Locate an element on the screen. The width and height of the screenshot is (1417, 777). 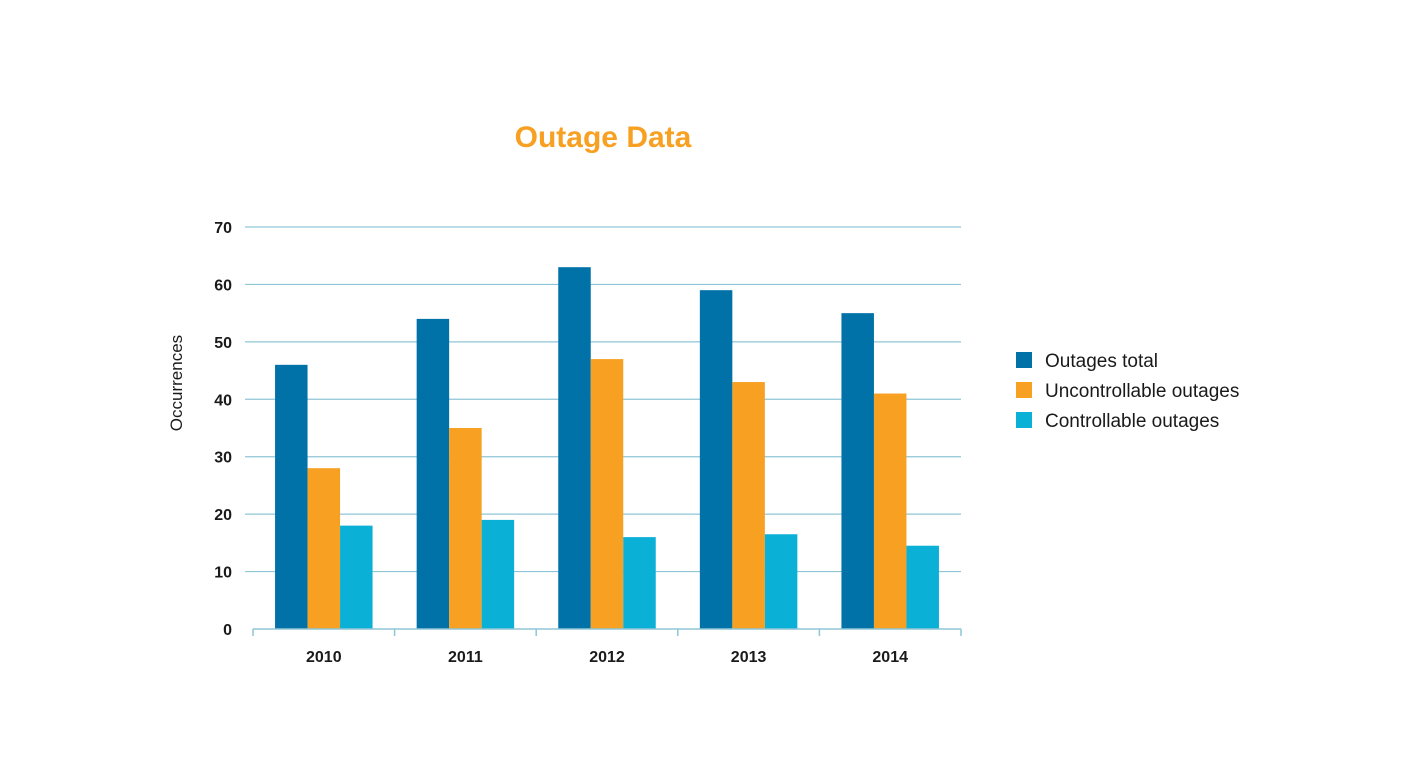
x-tick-label: 2011 is located at coordinates (465, 657).